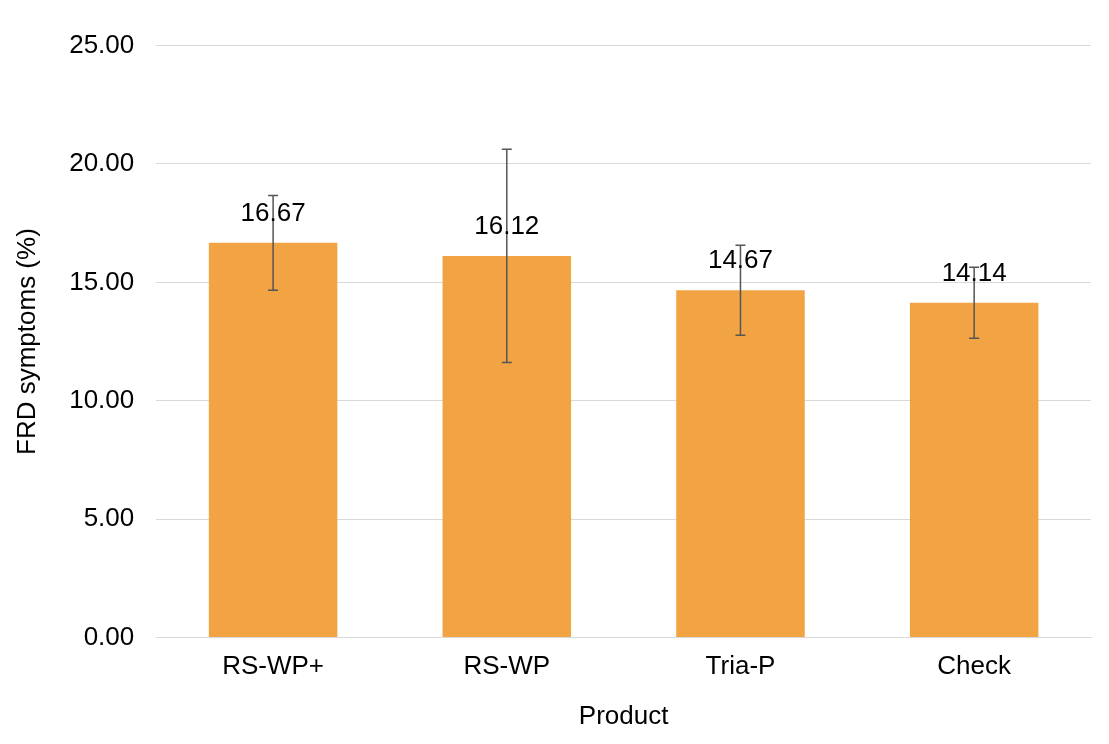 Image resolution: width=1109 pixels, height=744 pixels. What do you see at coordinates (273, 665) in the screenshot?
I see `x-tick-label: RS-WP+` at bounding box center [273, 665].